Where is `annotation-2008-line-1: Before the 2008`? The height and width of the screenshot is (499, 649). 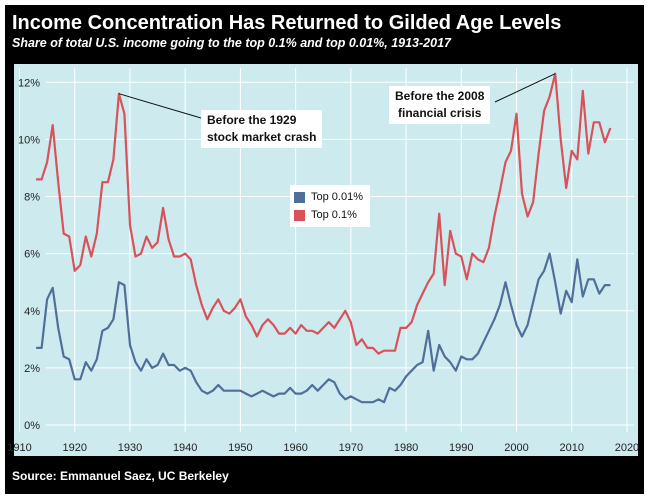
annotation-2008-line-1: Before the 2008 is located at coordinates (440, 96).